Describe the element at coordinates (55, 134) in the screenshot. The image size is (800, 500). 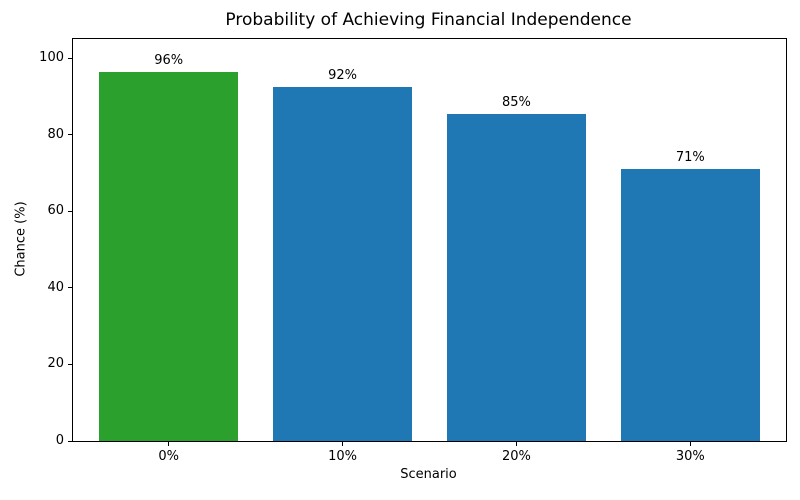
I see `y-tick-label: 80` at that location.